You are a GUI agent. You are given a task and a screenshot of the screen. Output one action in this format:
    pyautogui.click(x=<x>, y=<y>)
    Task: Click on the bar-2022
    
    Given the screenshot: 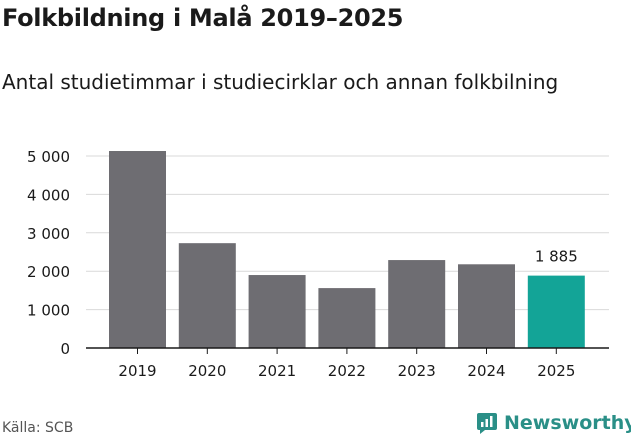 What is the action you would take?
    pyautogui.click(x=347, y=318)
    